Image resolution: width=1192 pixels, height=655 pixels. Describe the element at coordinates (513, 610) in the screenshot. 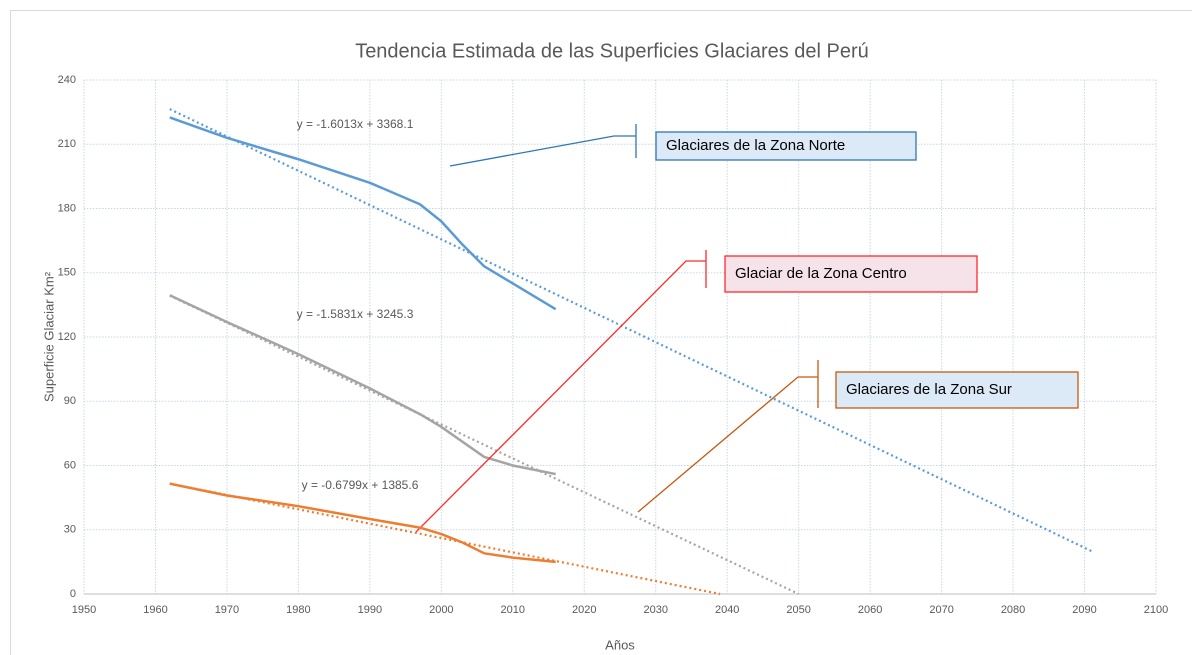

I see `x-tick-label: 2010` at that location.